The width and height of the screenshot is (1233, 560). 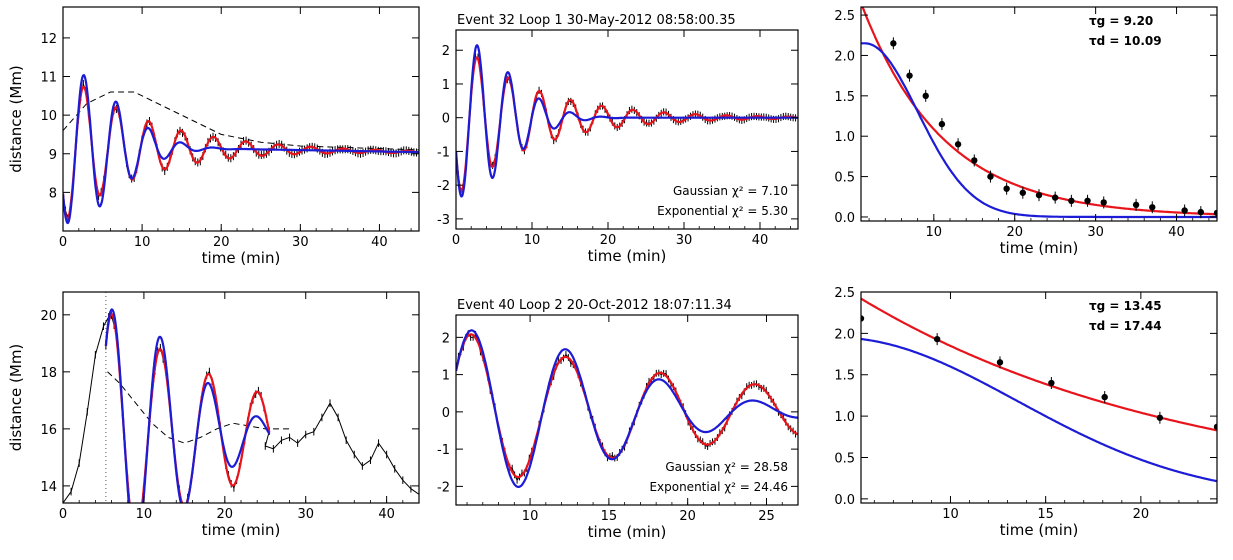 I want to click on y-tick-label: 0.5, so click(x=844, y=178).